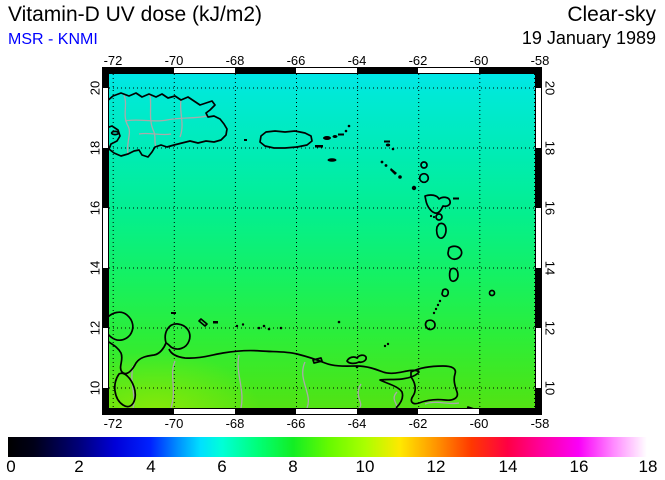 The width and height of the screenshot is (665, 480). What do you see at coordinates (264, 365) in the screenshot?
I see `coastline-venezuela` at bounding box center [264, 365].